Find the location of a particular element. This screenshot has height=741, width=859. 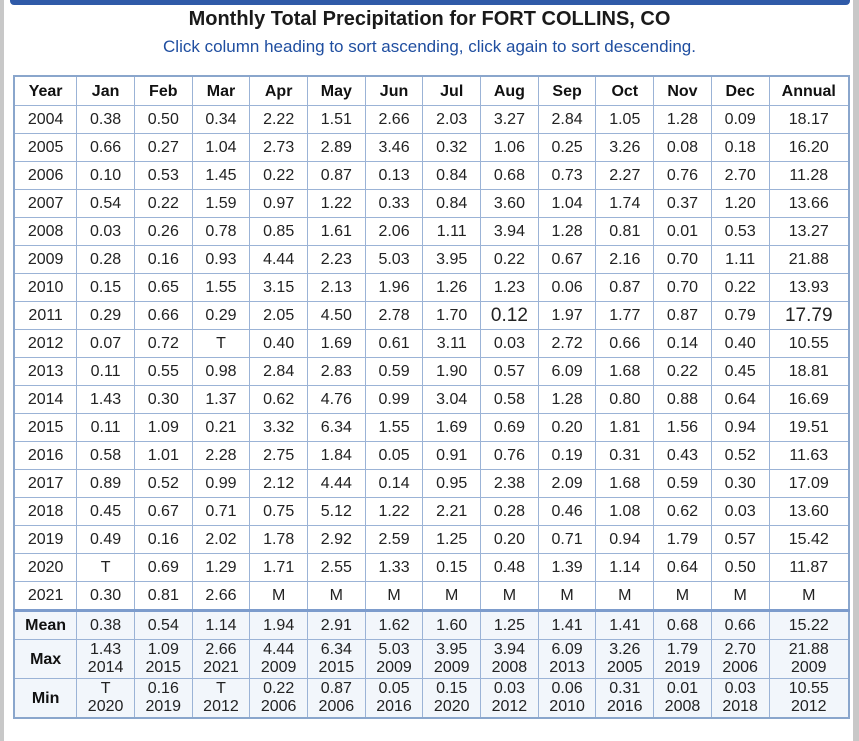

value-cell: 0.32 is located at coordinates (452, 147).